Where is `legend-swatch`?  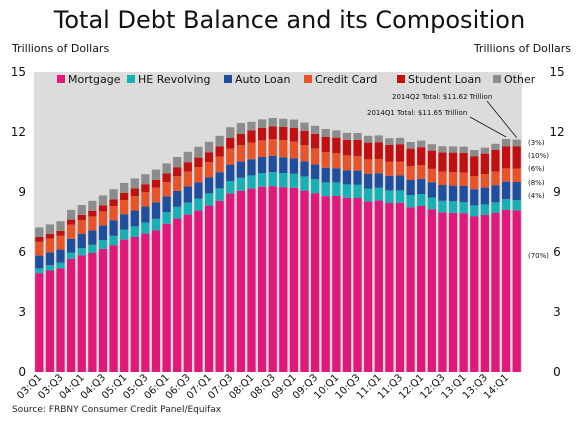 legend-swatch is located at coordinates (61, 79).